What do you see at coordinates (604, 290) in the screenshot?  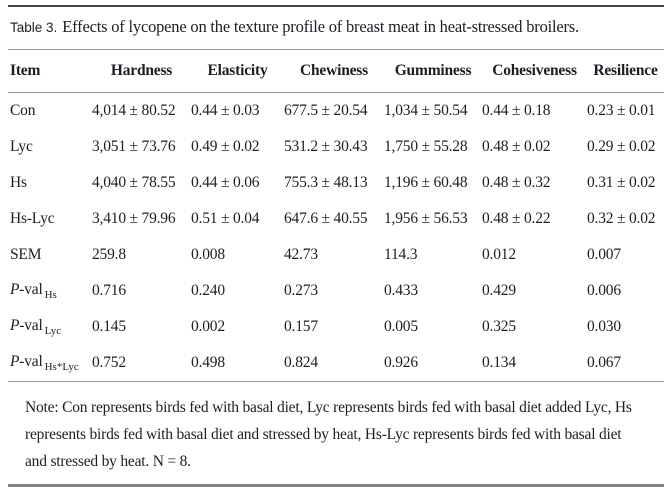 I see `cell-value: 0.006` at bounding box center [604, 290].